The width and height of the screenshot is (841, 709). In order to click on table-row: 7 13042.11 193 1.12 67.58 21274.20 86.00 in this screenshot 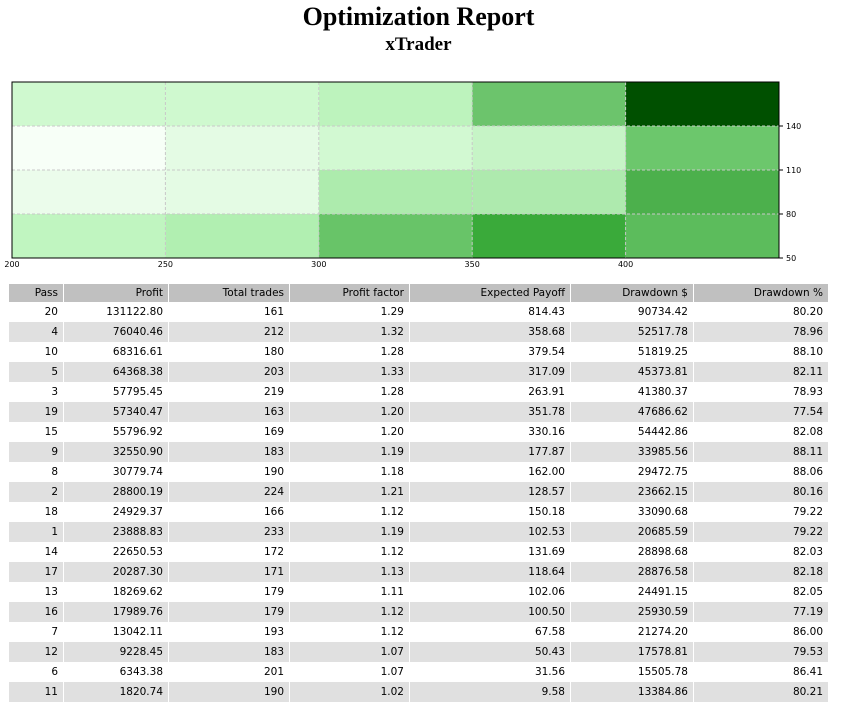, I will do `click(419, 632)`.